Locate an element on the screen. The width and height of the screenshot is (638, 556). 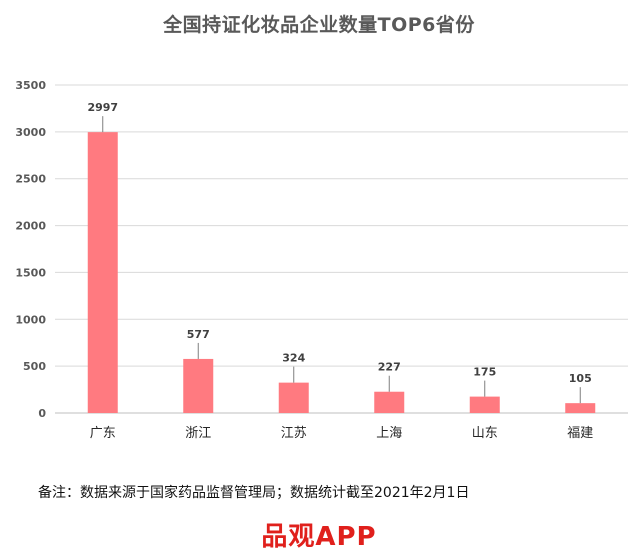
data-label: 175 is located at coordinates (484, 372).